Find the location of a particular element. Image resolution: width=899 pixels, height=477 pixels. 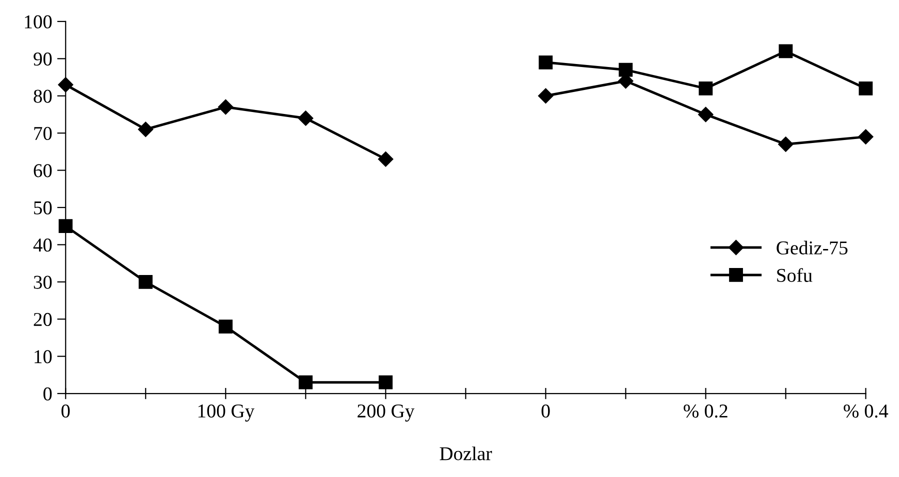

x-tick-label: 100 Gy is located at coordinates (226, 413).